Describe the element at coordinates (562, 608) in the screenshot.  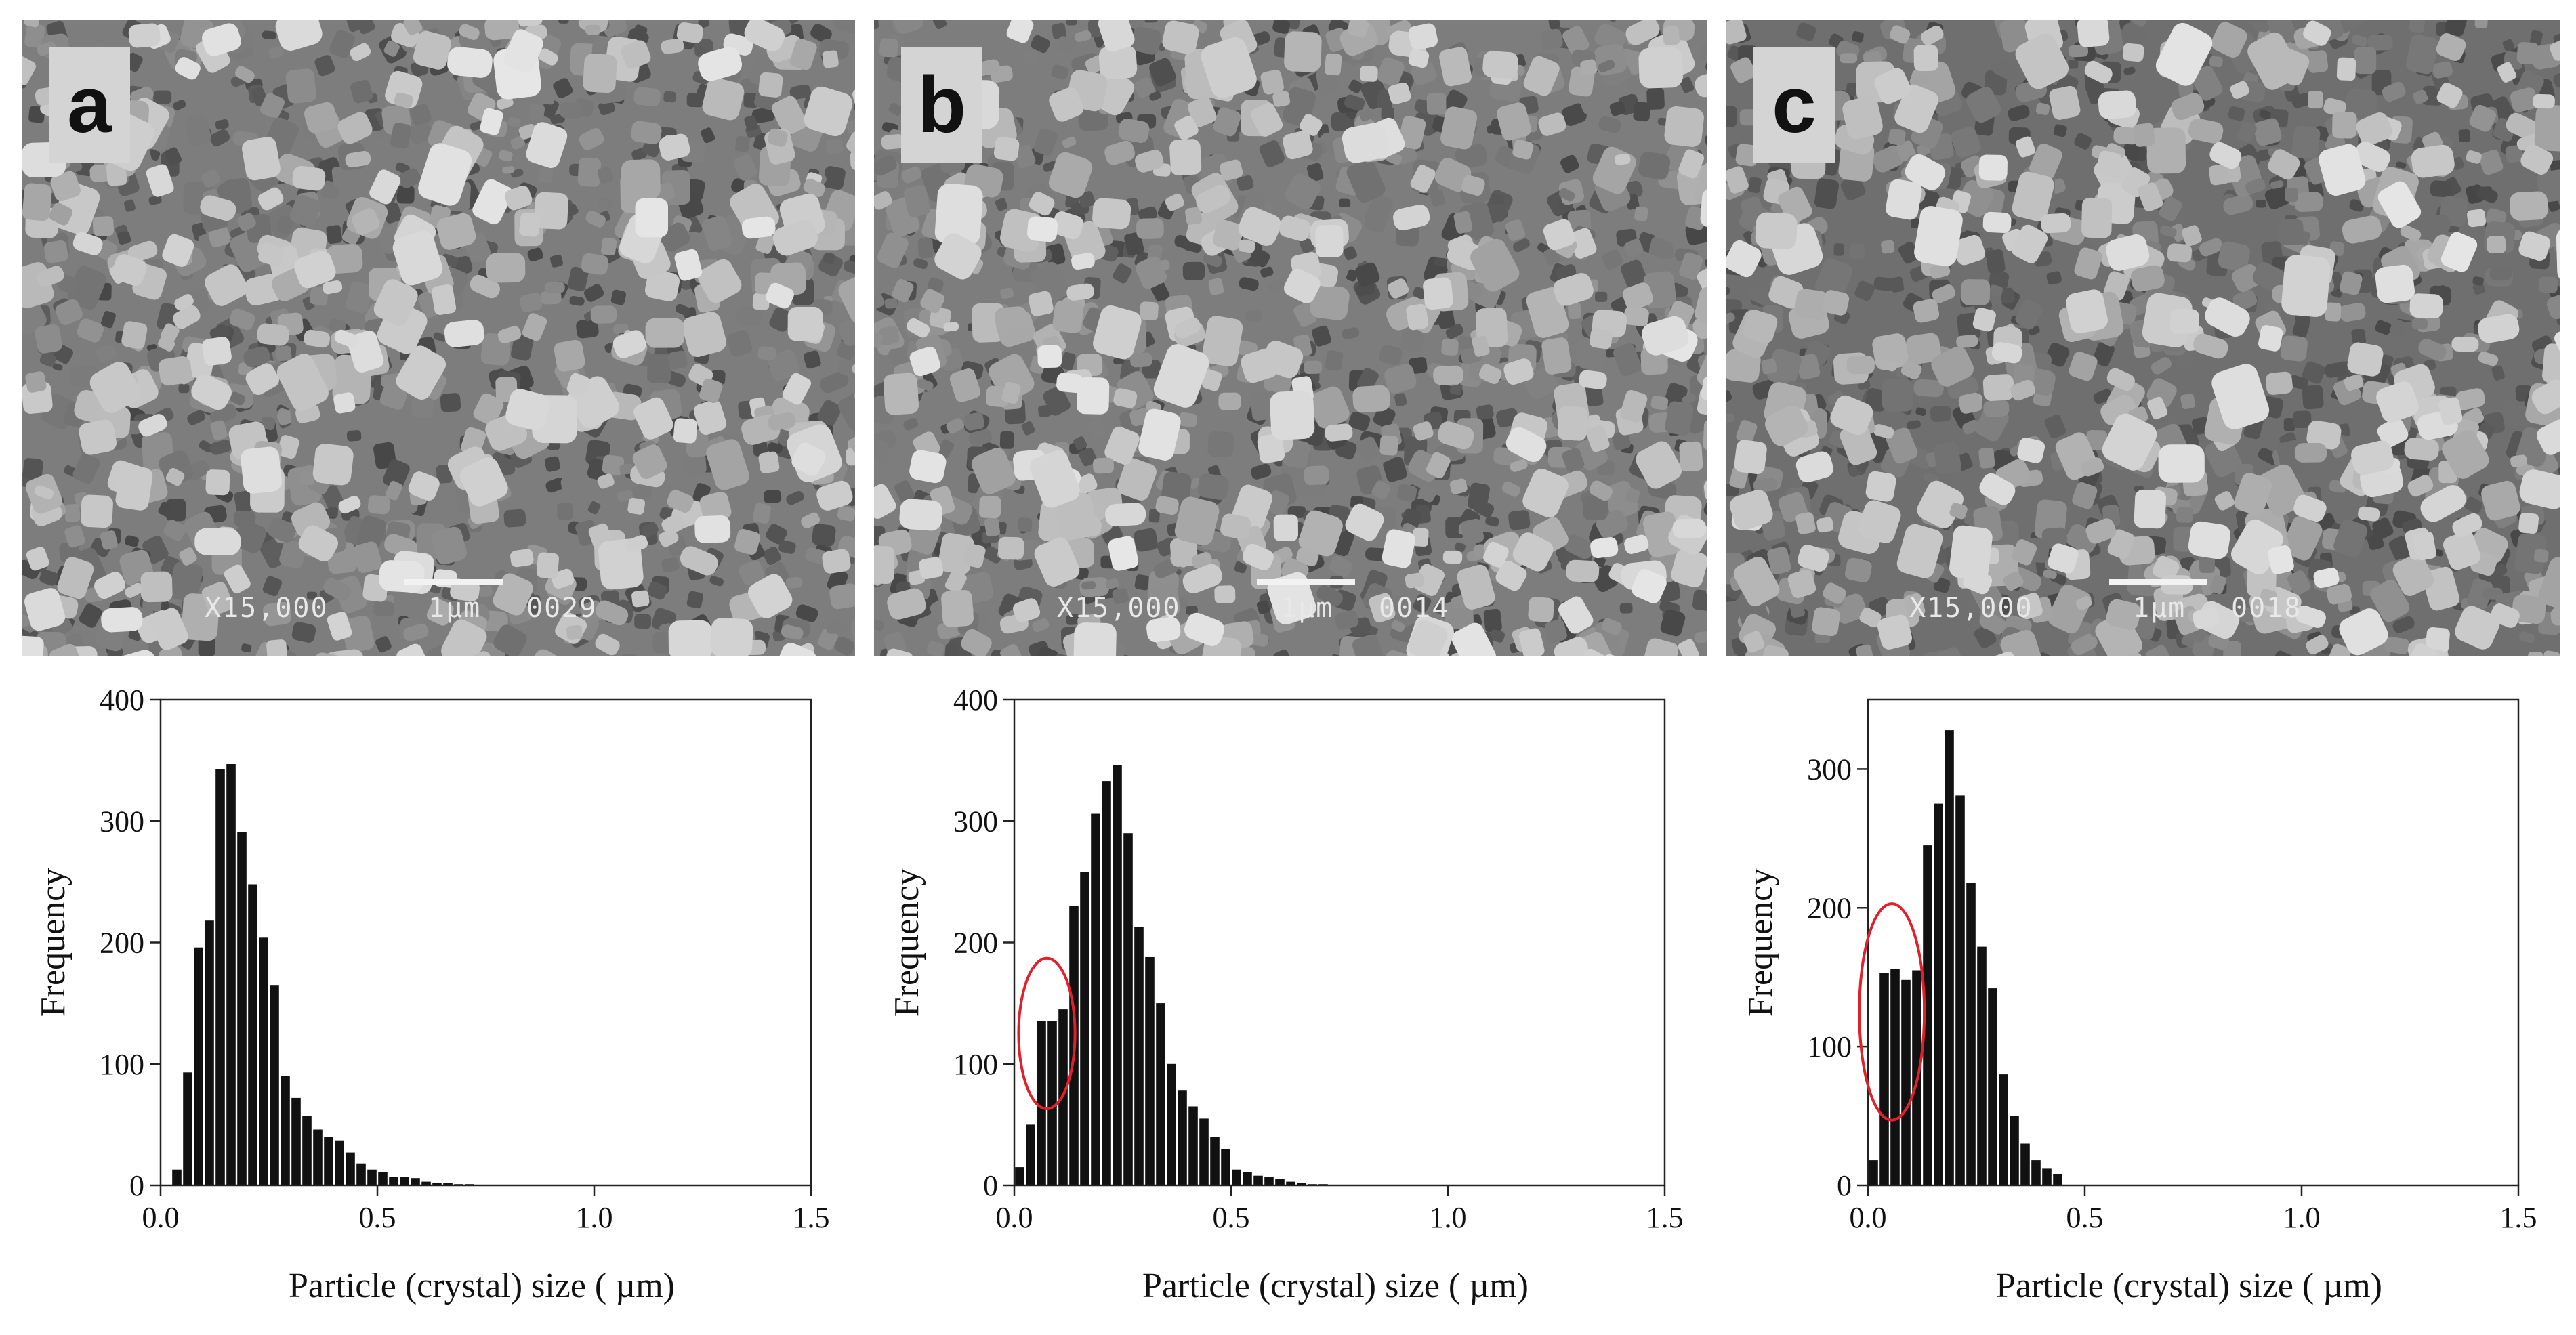
I see `sem-image-id: 0029` at that location.